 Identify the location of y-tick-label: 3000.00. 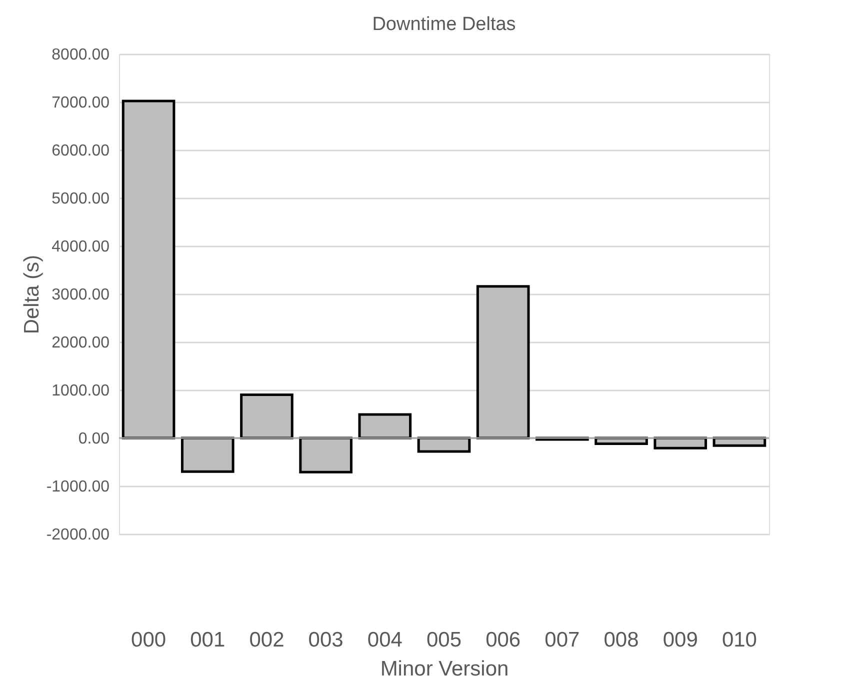
(81, 295).